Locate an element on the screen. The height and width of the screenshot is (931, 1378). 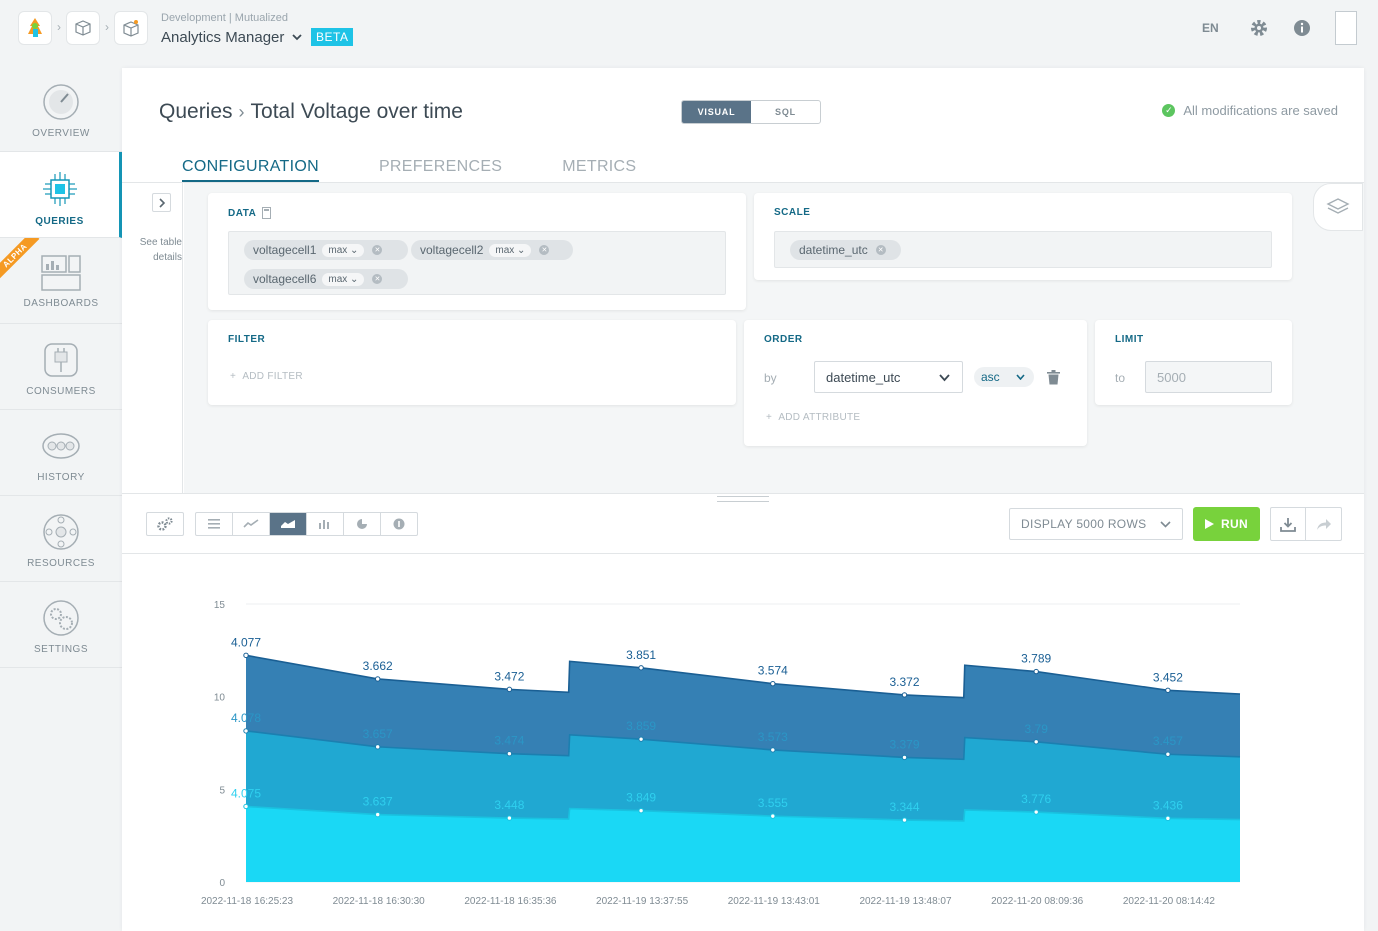
data-label: 3.859 is located at coordinates (641, 726).